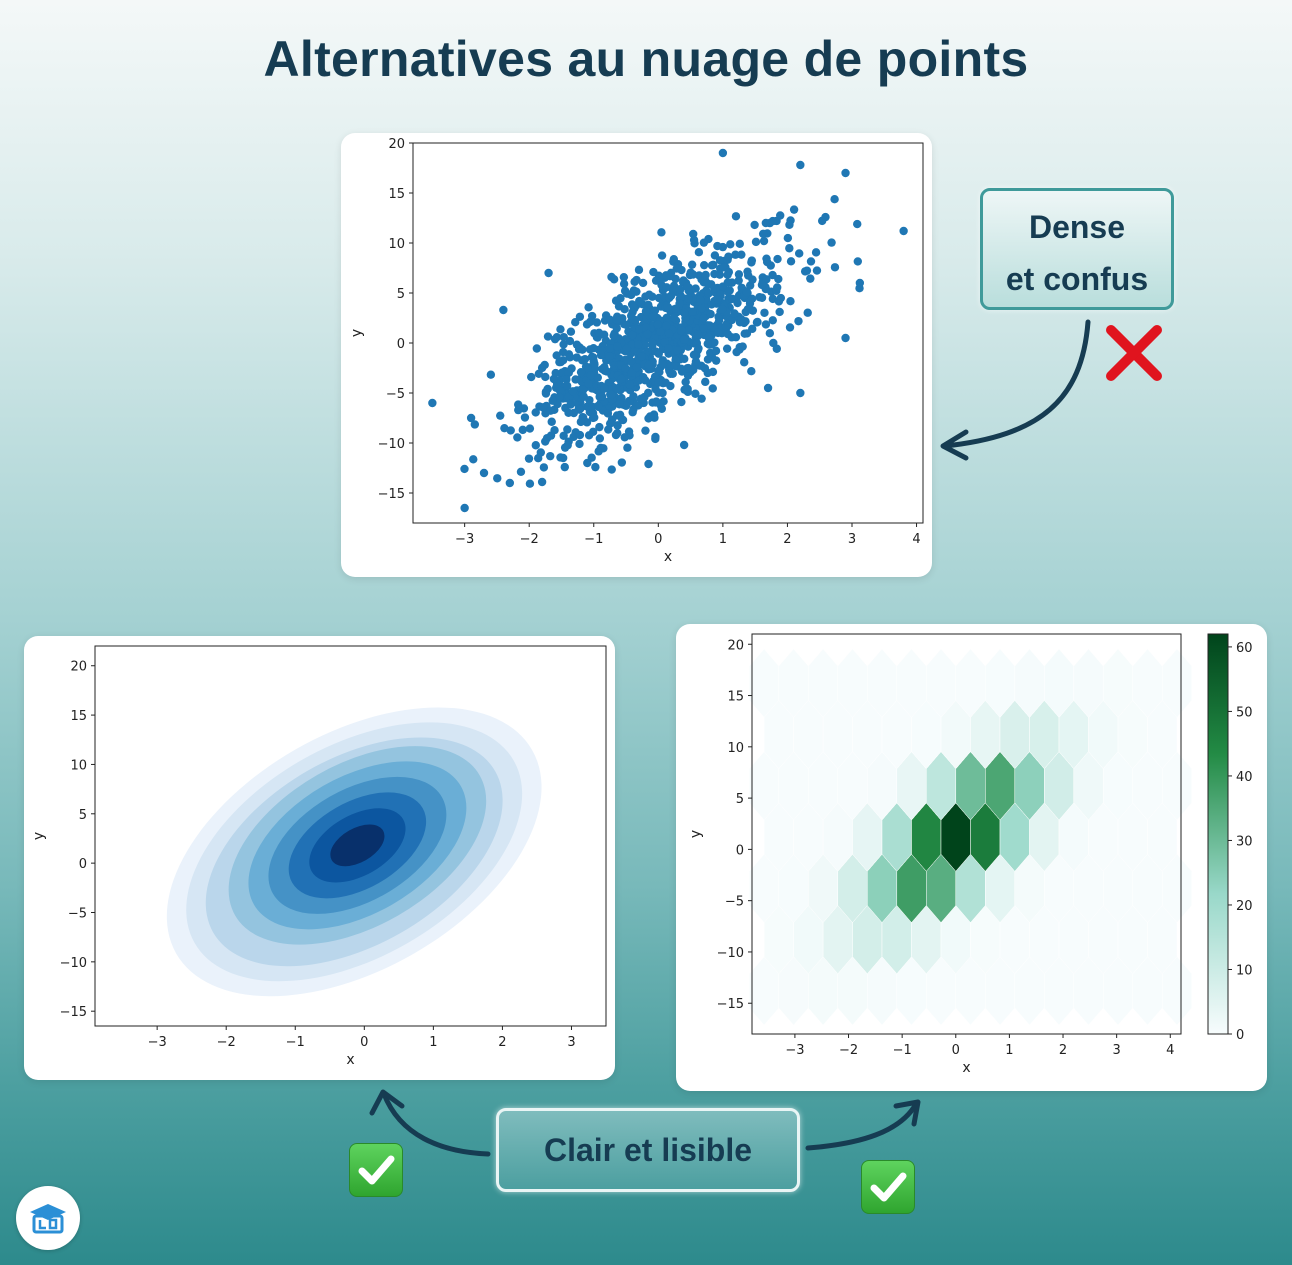 The width and height of the screenshot is (1292, 1265). Describe the element at coordinates (787, 539) in the screenshot. I see `x-tick-label: 2` at that location.